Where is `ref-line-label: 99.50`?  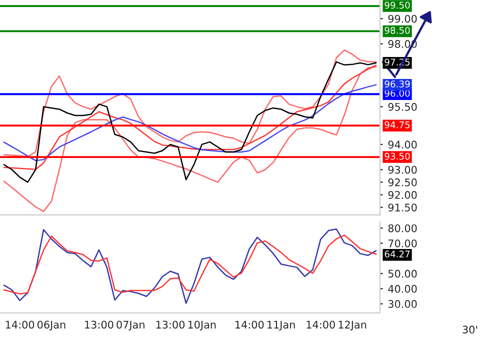
ref-line-label: 99.50 is located at coordinates (397, 5).